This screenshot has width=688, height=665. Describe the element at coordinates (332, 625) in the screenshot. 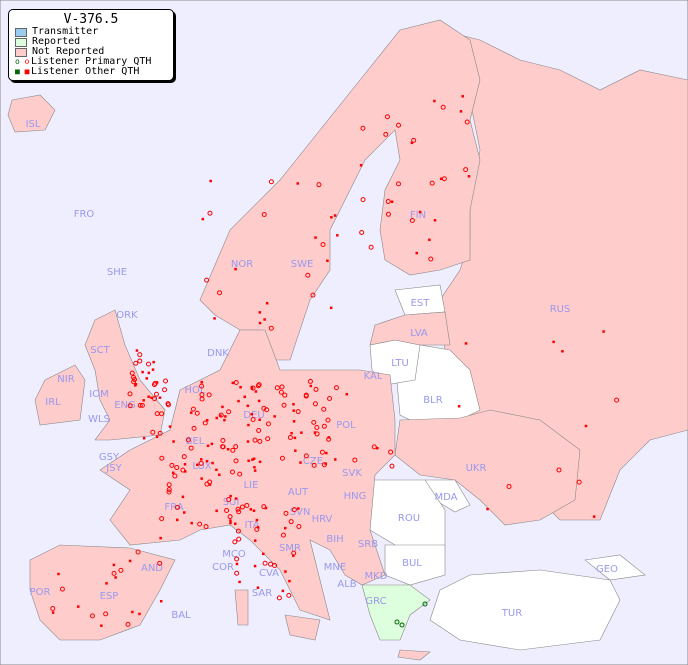

I see `country-ita-islands` at that location.